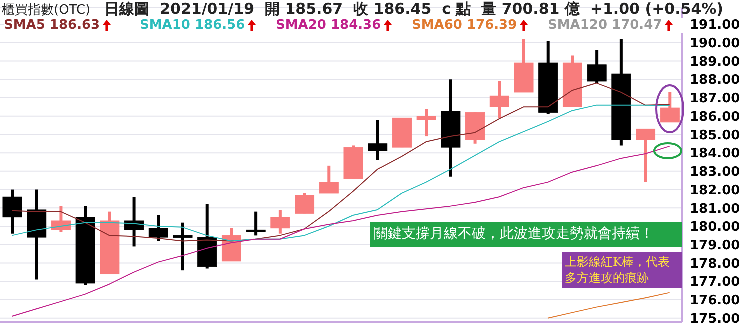 Image resolution: width=740 pixels, height=327 pixels. I want to click on text: SMA10 186.56, so click(193, 25).